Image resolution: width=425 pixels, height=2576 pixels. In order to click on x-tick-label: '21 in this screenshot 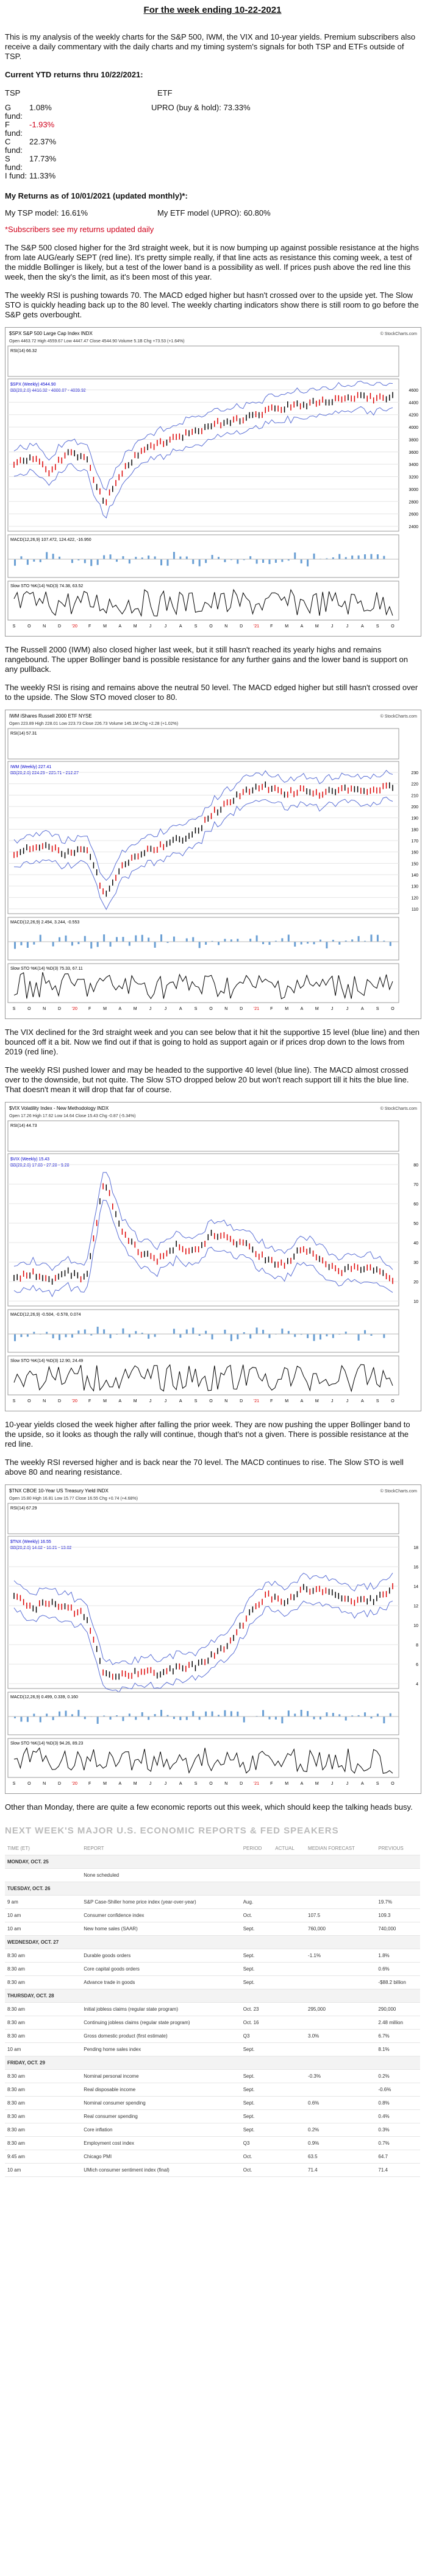, I will do `click(256, 1401)`.